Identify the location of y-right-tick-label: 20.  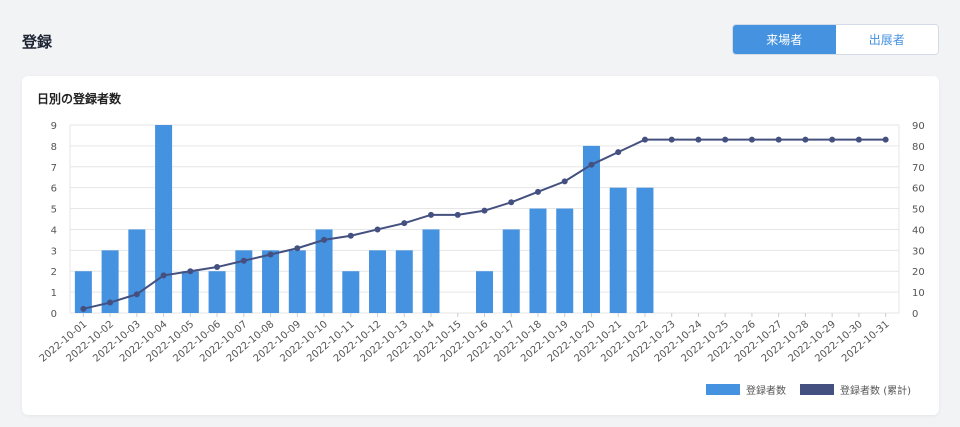
(918, 272).